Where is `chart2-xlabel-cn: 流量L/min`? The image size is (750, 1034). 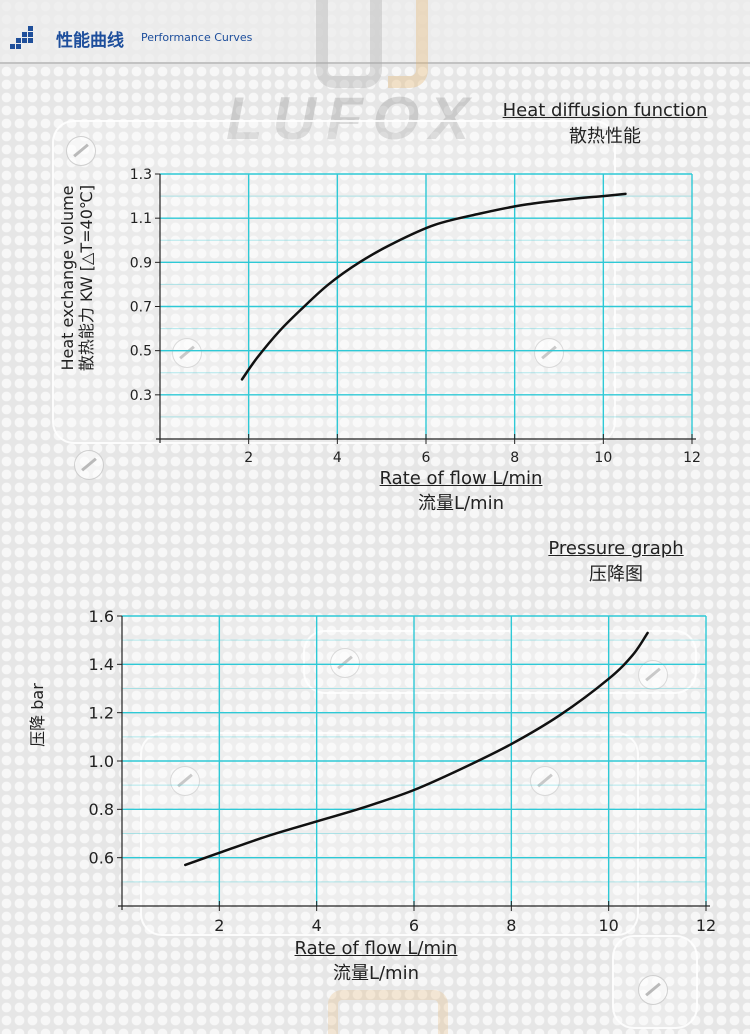
chart2-xlabel-cn: 流量L/min is located at coordinates (376, 972).